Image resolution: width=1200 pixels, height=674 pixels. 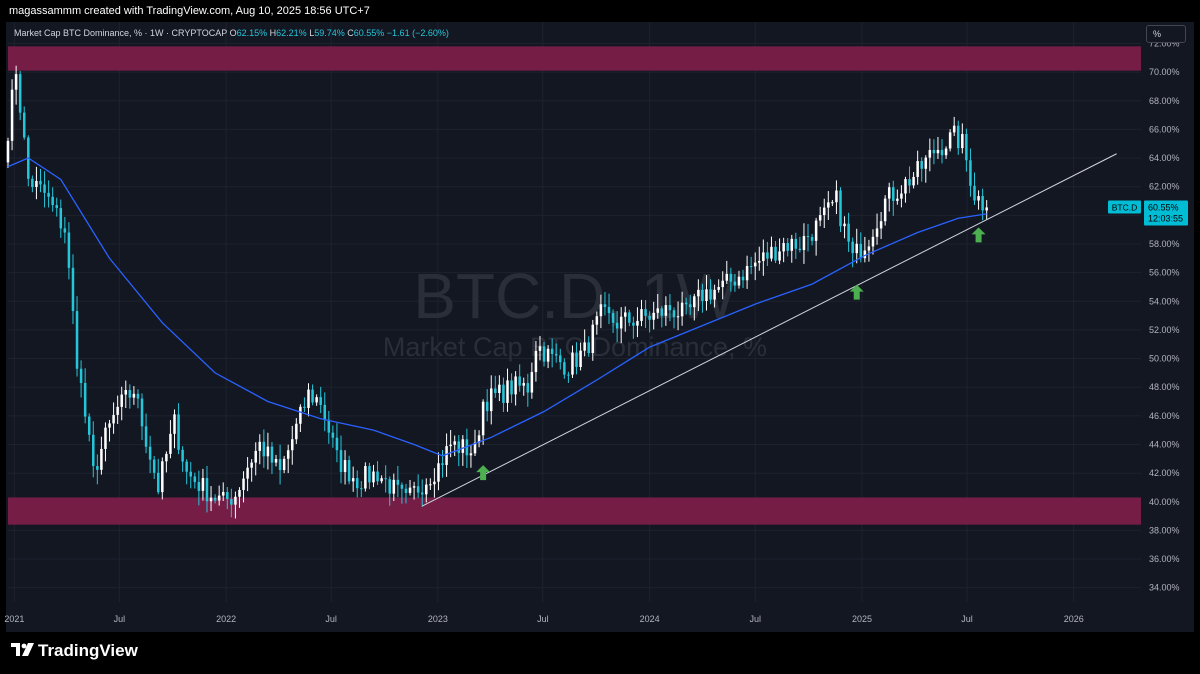 What do you see at coordinates (1164, 416) in the screenshot?
I see `y-tick-label: 46.00%` at bounding box center [1164, 416].